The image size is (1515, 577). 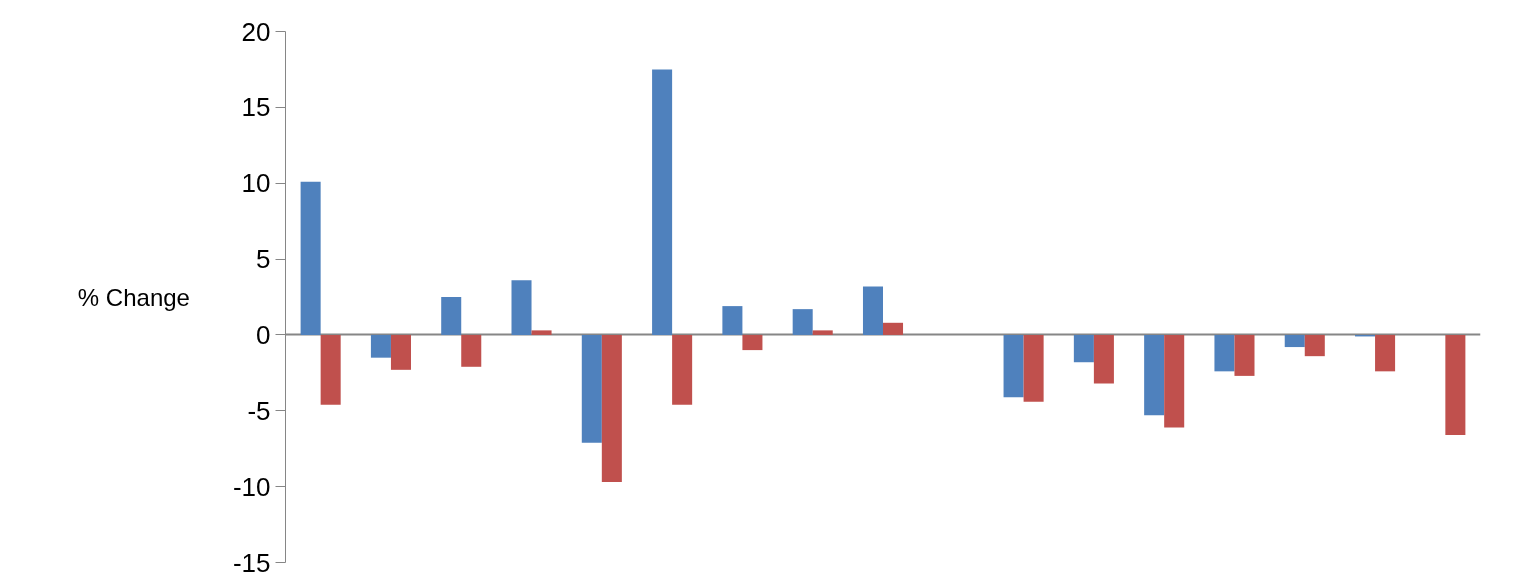 What do you see at coordinates (133, 297) in the screenshot?
I see `y-axis-title: % Change` at bounding box center [133, 297].